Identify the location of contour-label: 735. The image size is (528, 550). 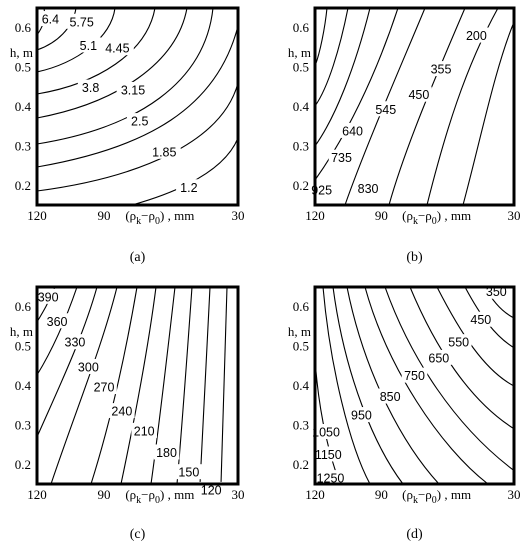
(341, 158).